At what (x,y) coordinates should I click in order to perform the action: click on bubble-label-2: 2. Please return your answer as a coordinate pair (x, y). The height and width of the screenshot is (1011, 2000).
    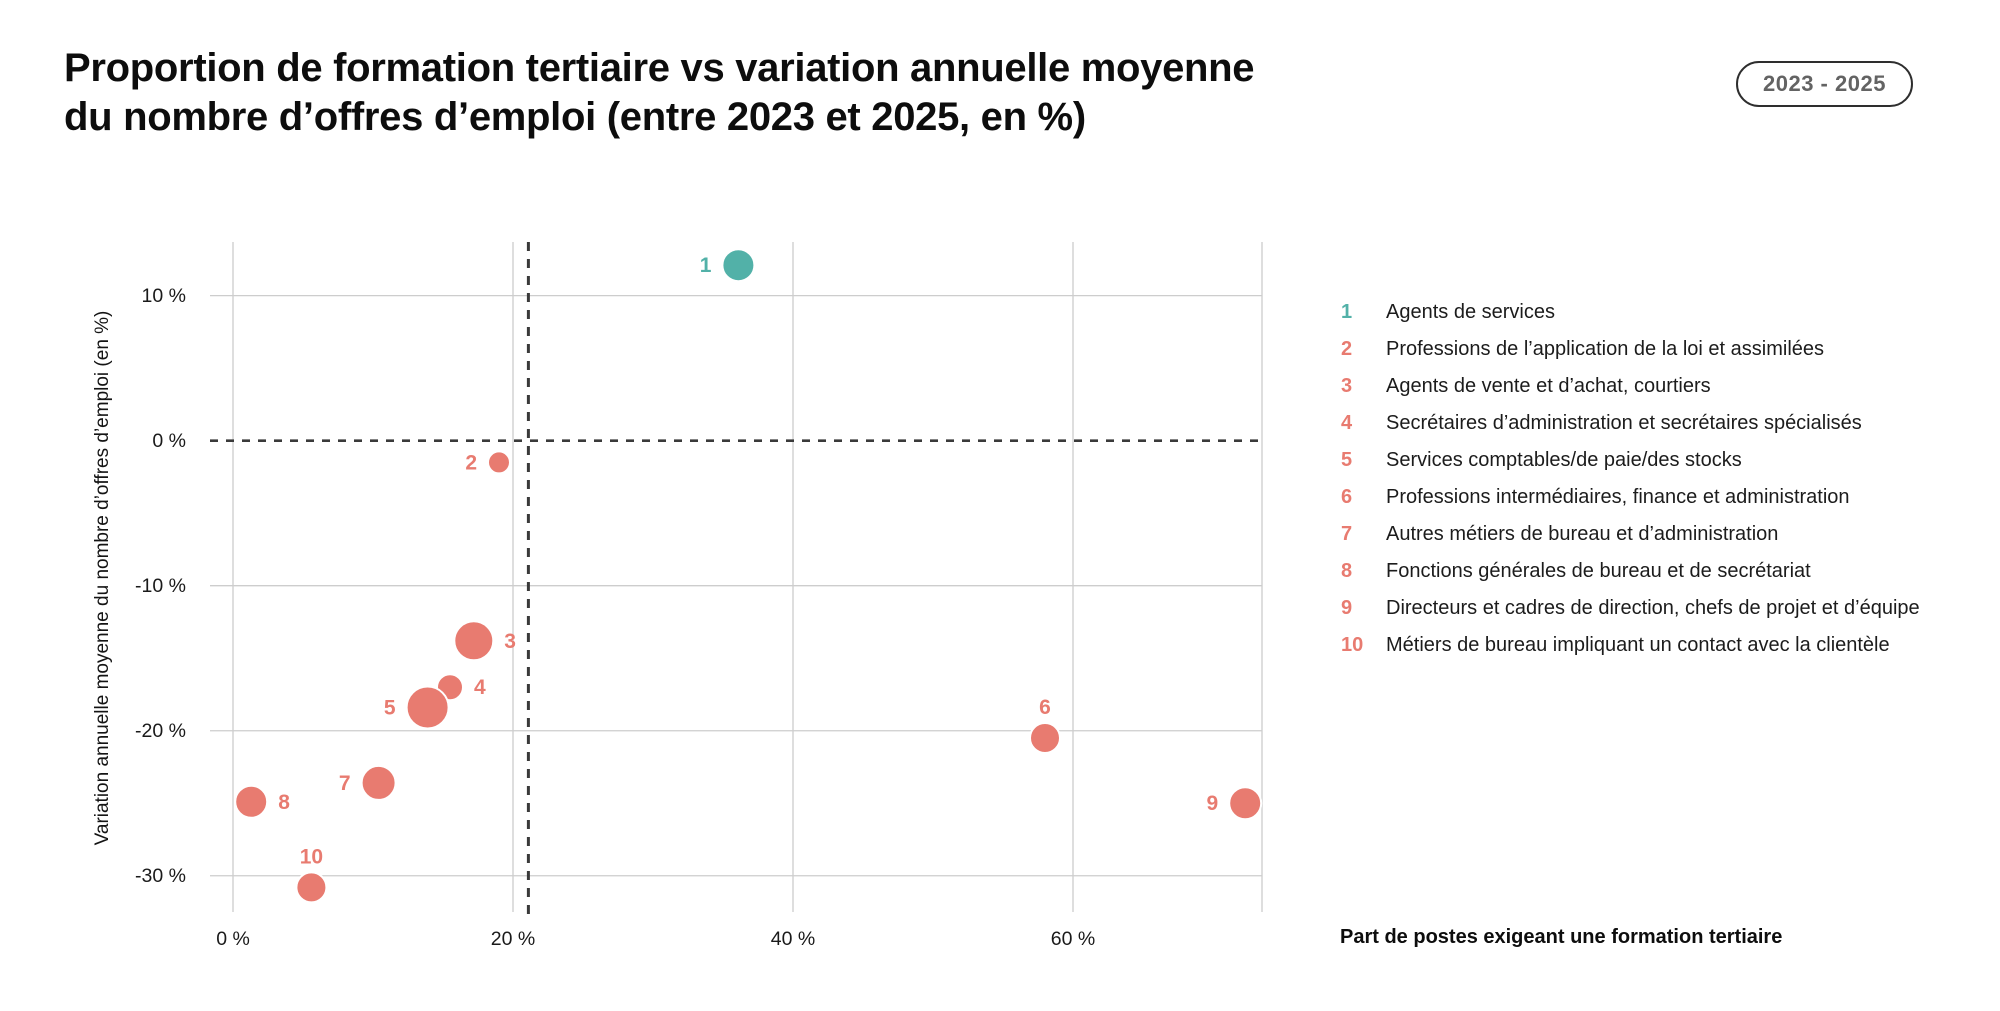
    Looking at the image, I should click on (471, 462).